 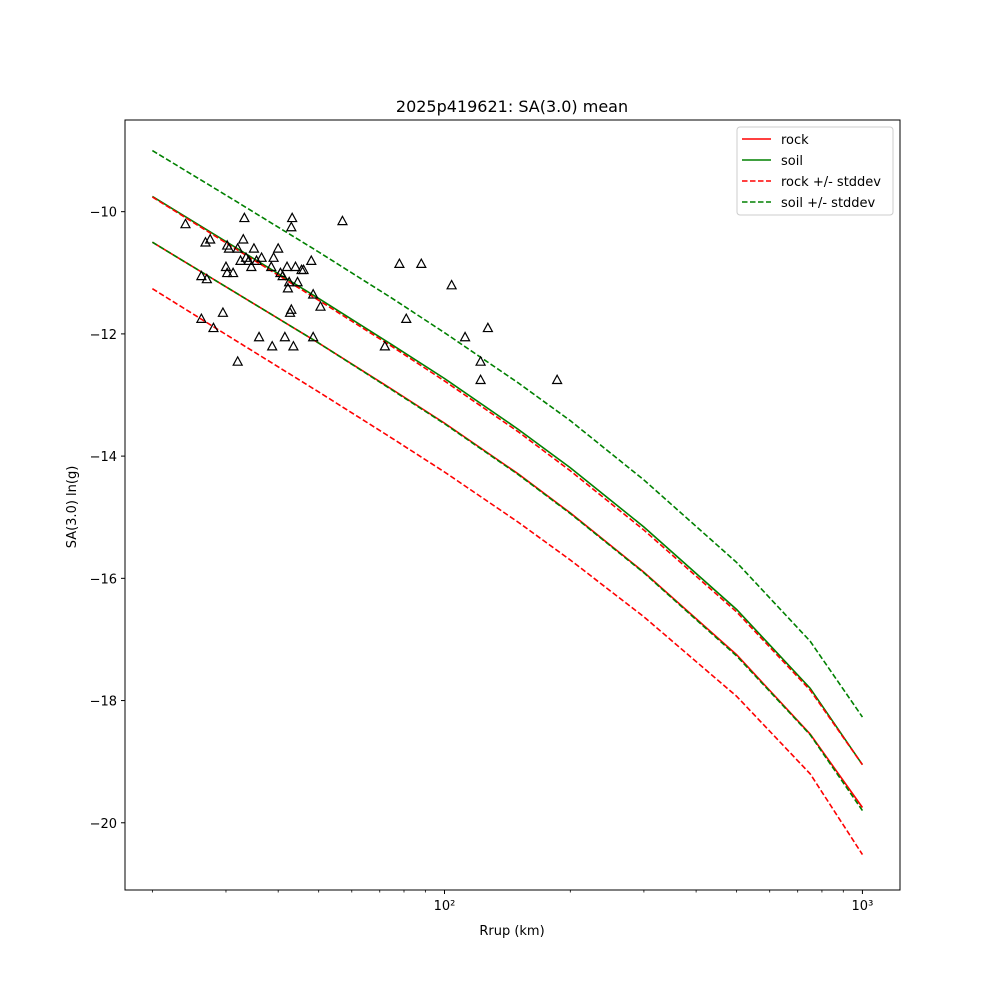 I want to click on chart-title: 2025p419621: SA(3.0) mean, so click(x=512, y=106).